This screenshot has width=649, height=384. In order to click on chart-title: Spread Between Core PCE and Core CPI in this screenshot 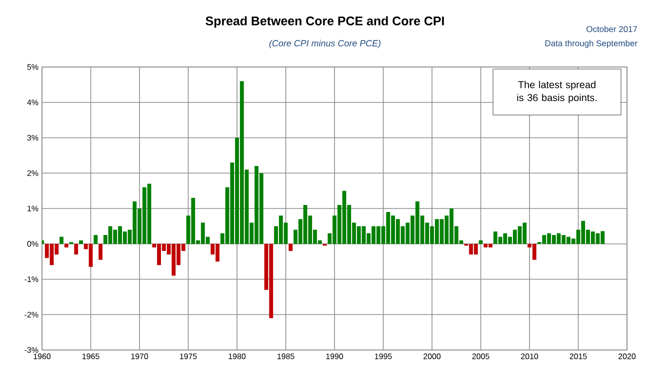, I will do `click(325, 22)`.